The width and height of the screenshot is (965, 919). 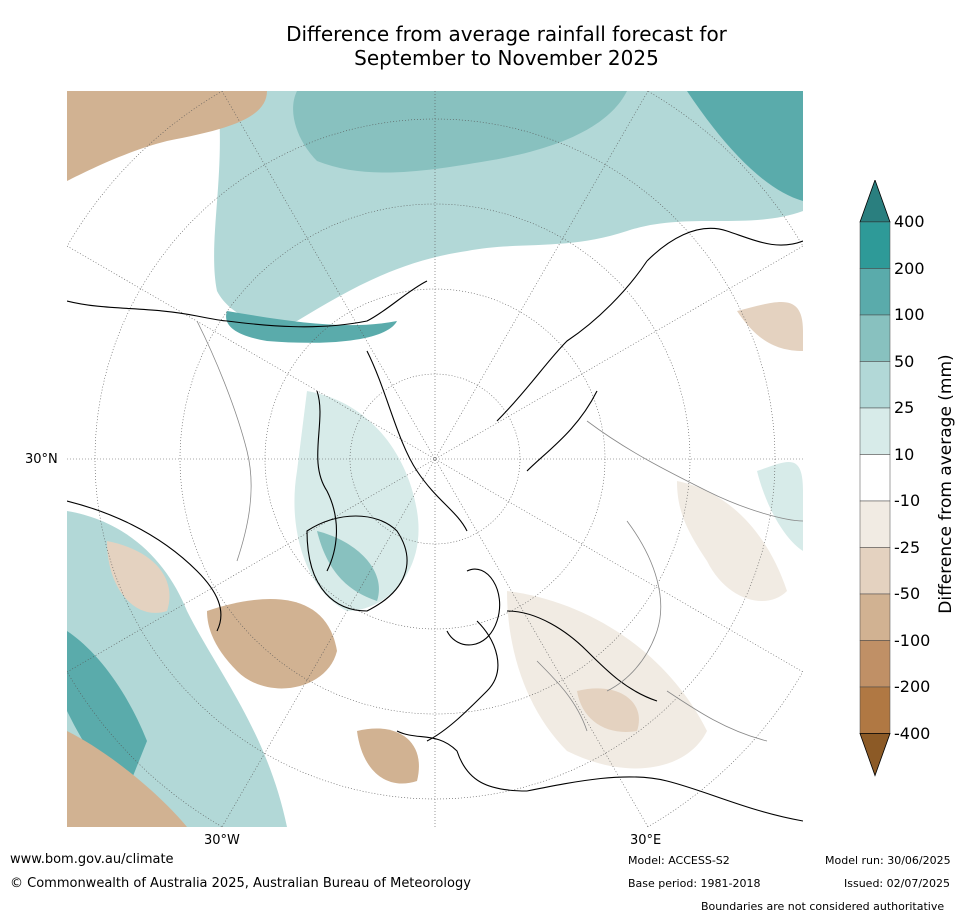 What do you see at coordinates (770, 326) in the screenshot?
I see `brown-ne` at bounding box center [770, 326].